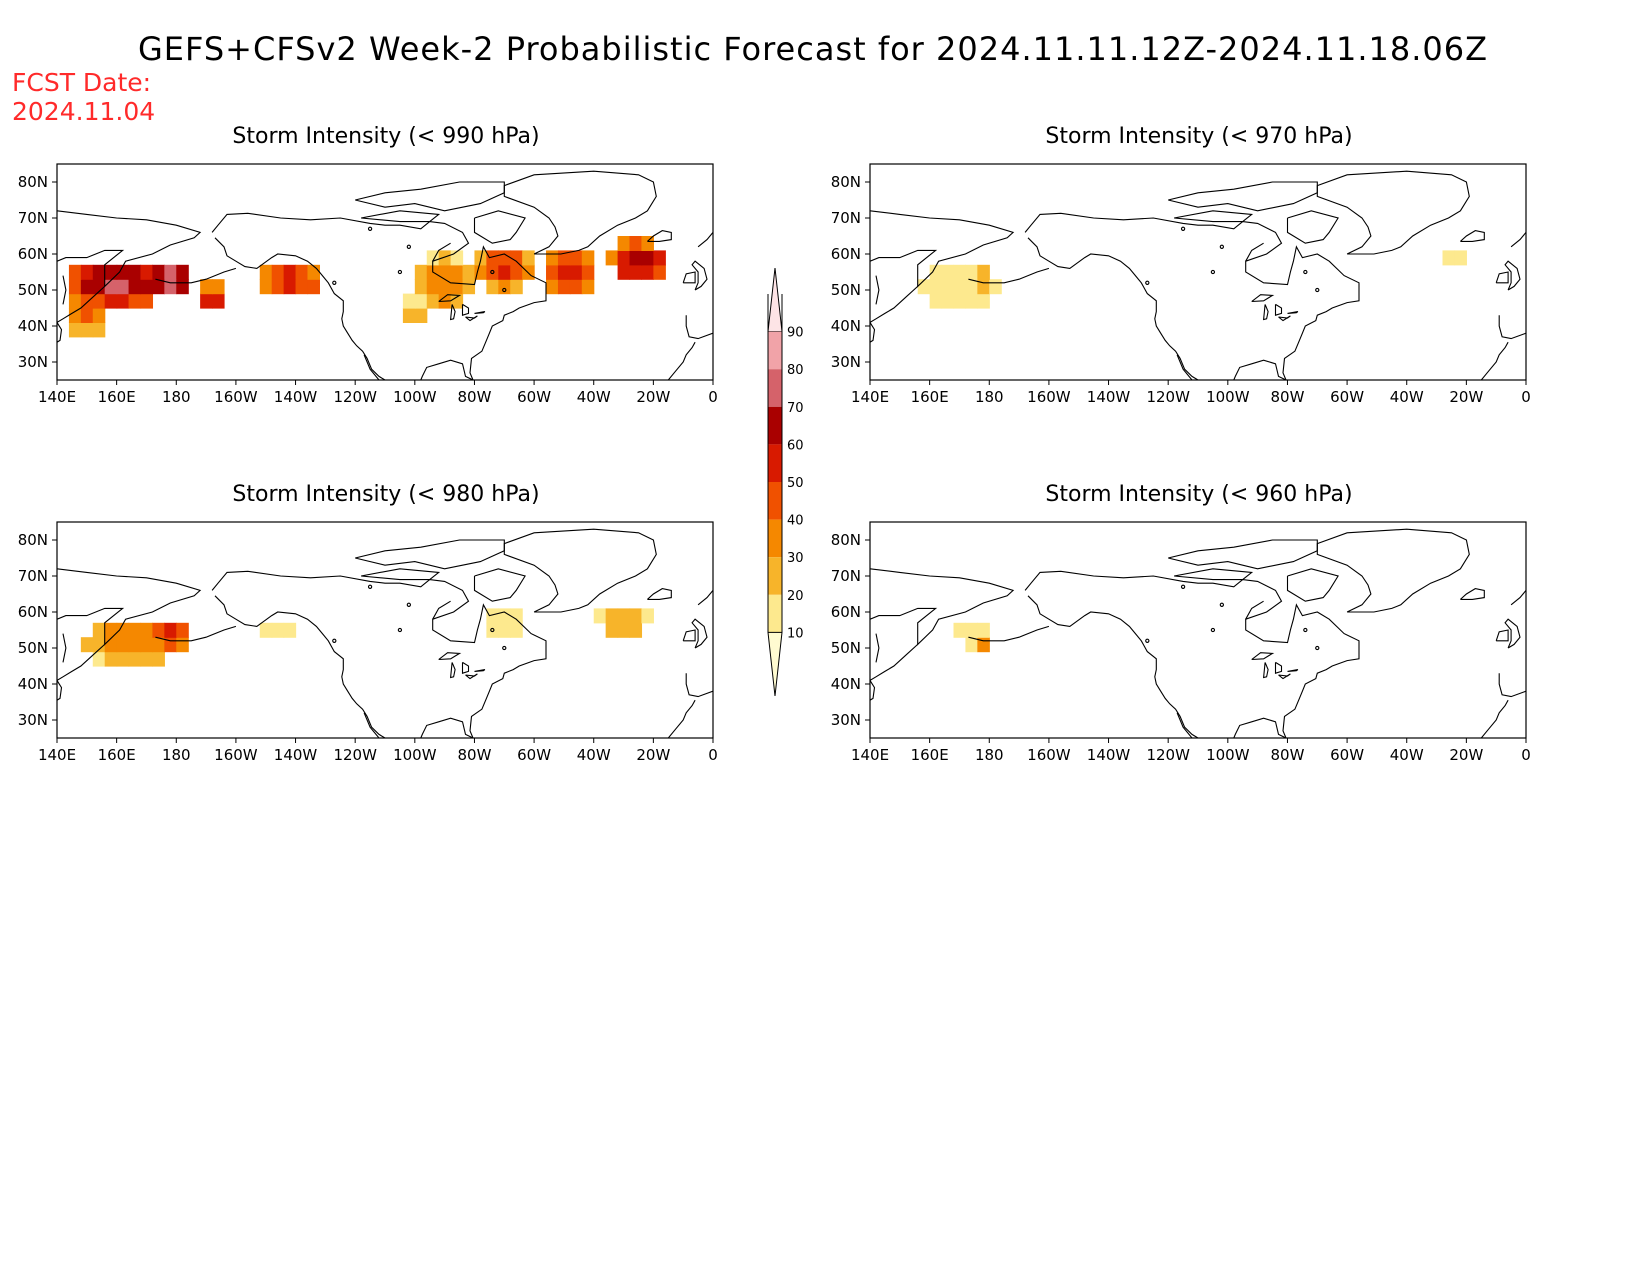  What do you see at coordinates (795, 483) in the screenshot?
I see `colorbar-label: 50` at bounding box center [795, 483].